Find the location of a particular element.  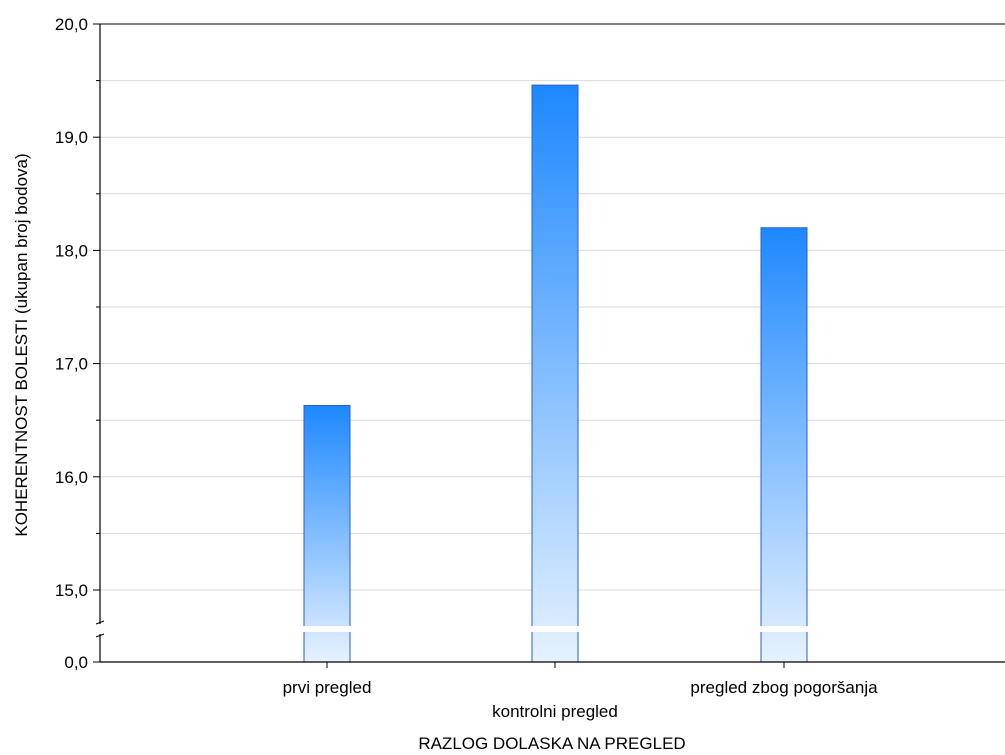

bar-prvi-pregled is located at coordinates (327, 533).